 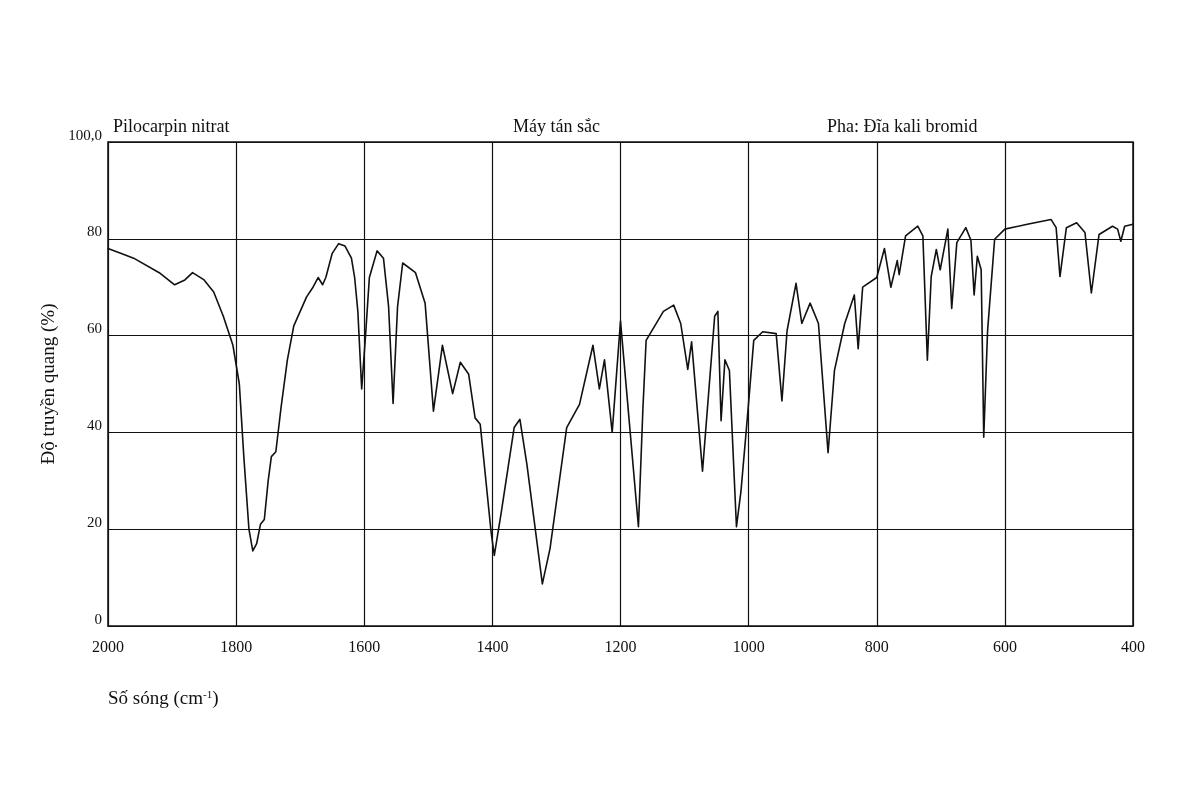 I want to click on x-tick-label: 1800, so click(x=236, y=646).